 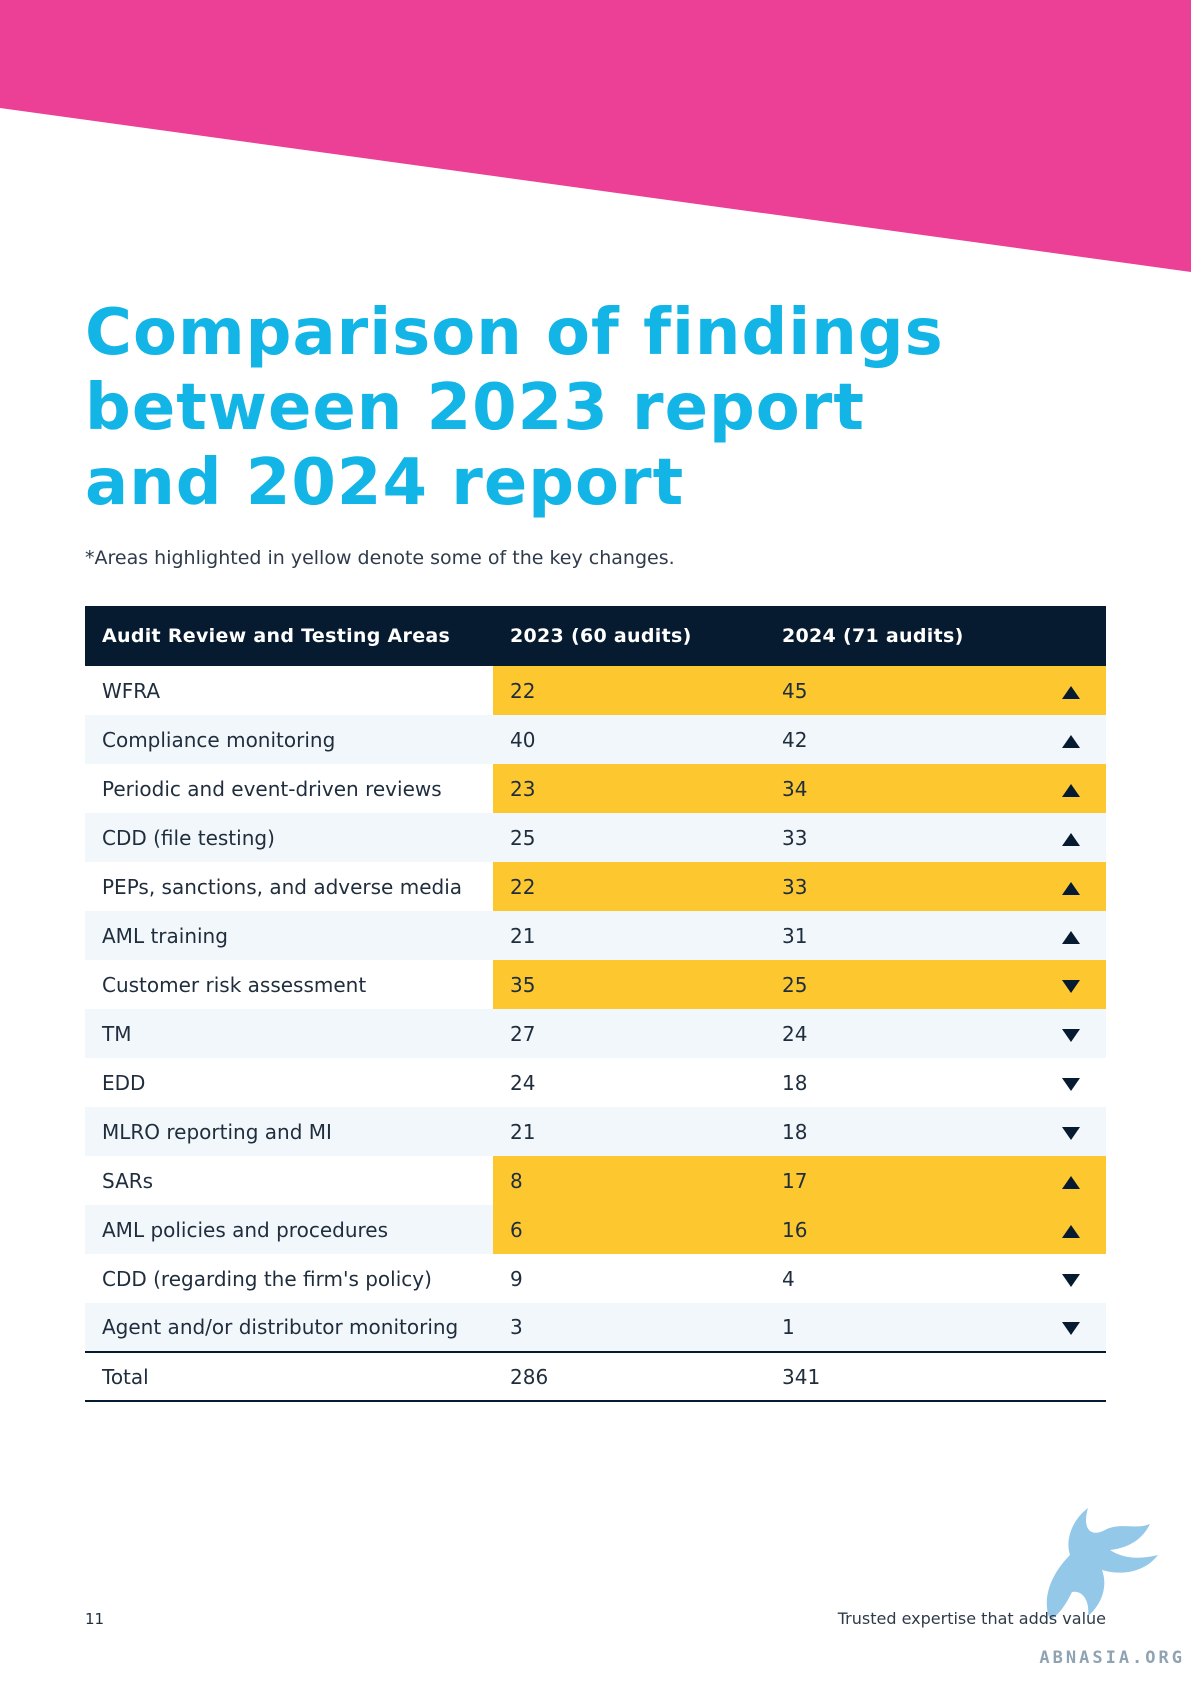 What do you see at coordinates (523, 1082) in the screenshot?
I see `value-2023-cell: 24` at bounding box center [523, 1082].